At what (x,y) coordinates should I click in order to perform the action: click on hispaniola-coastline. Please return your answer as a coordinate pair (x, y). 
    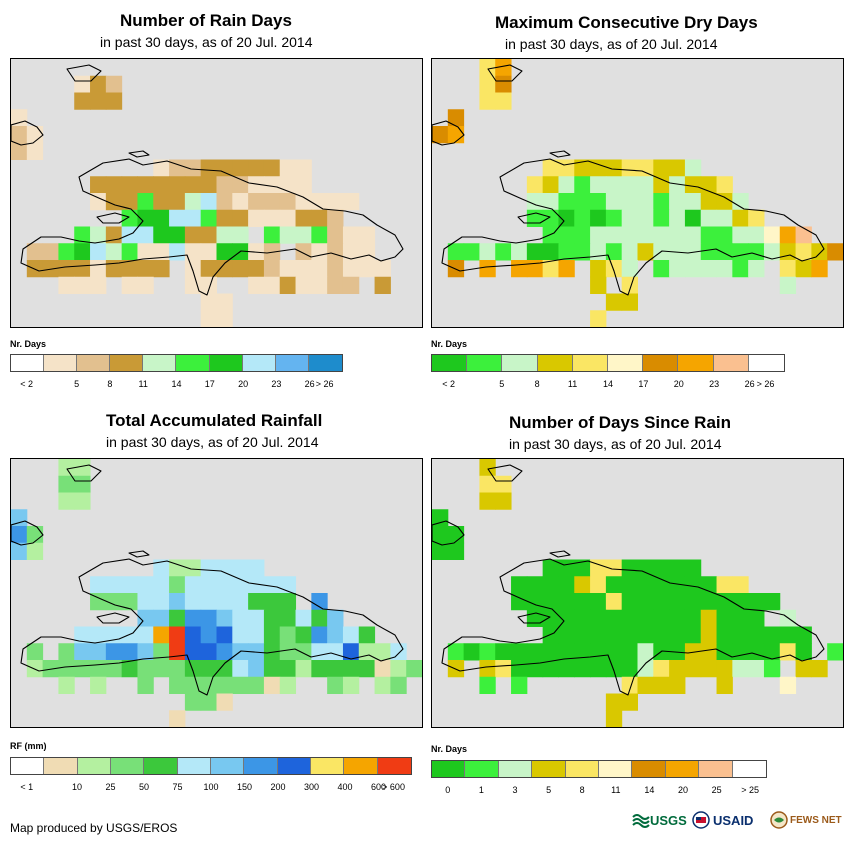
    Looking at the image, I should click on (212, 227).